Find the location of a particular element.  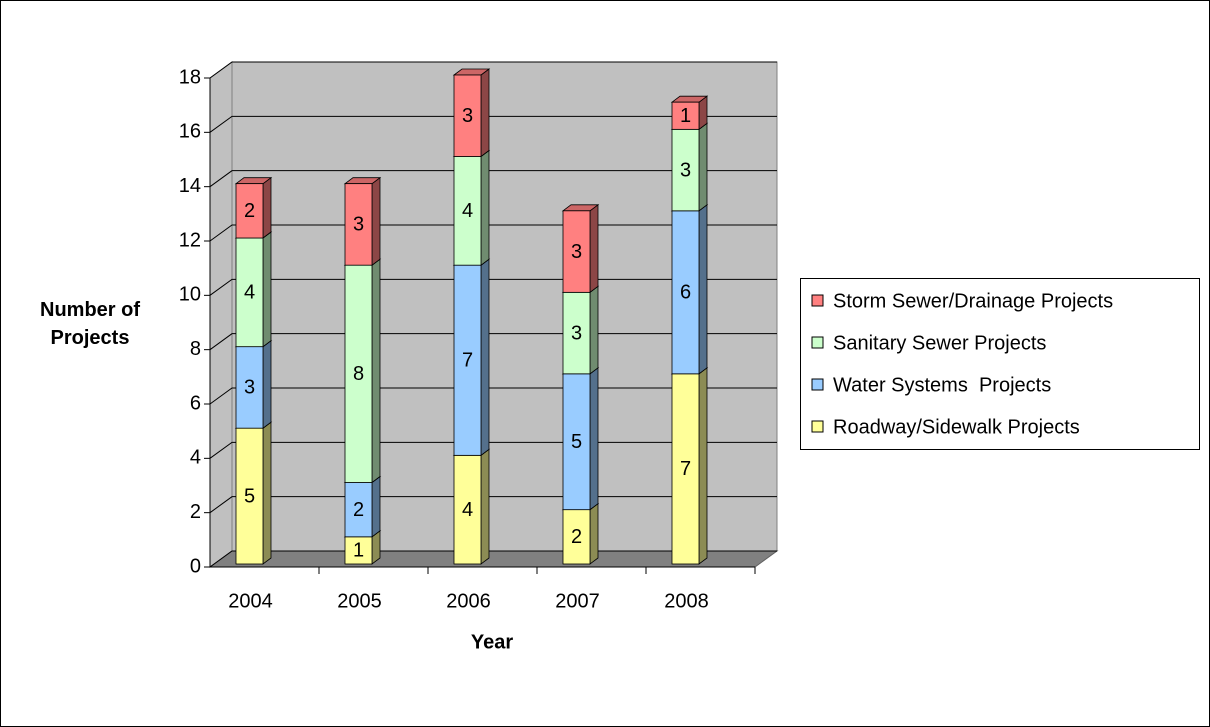

legend-label: Sanitary Sewer Projects is located at coordinates (939, 343).